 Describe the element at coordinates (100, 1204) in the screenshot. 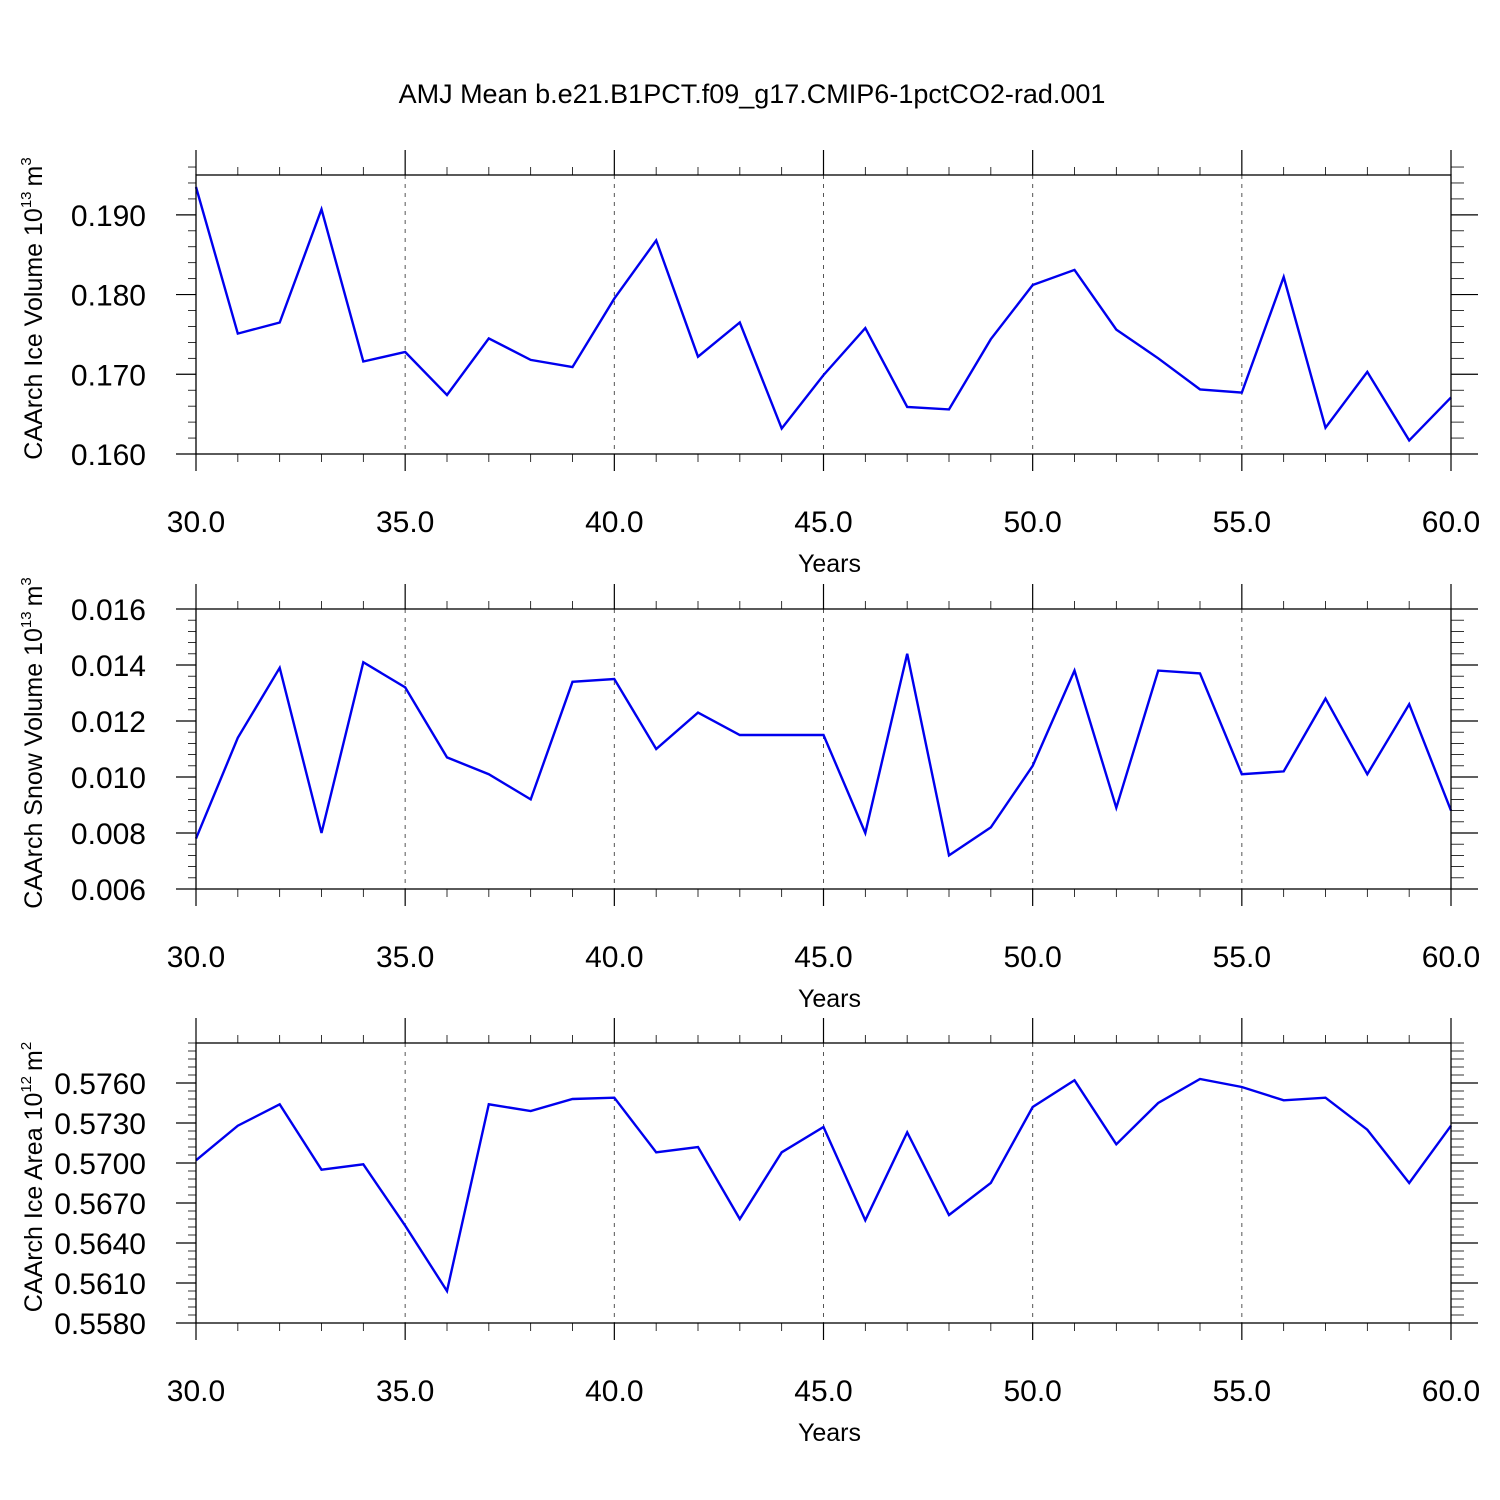

I see `y-tick-label: 0.5670` at that location.